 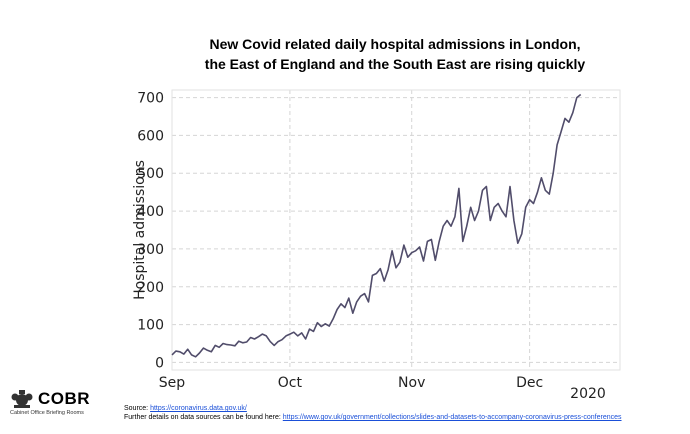 What do you see at coordinates (150, 288) in the screenshot?
I see `y-tick-label: 200` at bounding box center [150, 288].